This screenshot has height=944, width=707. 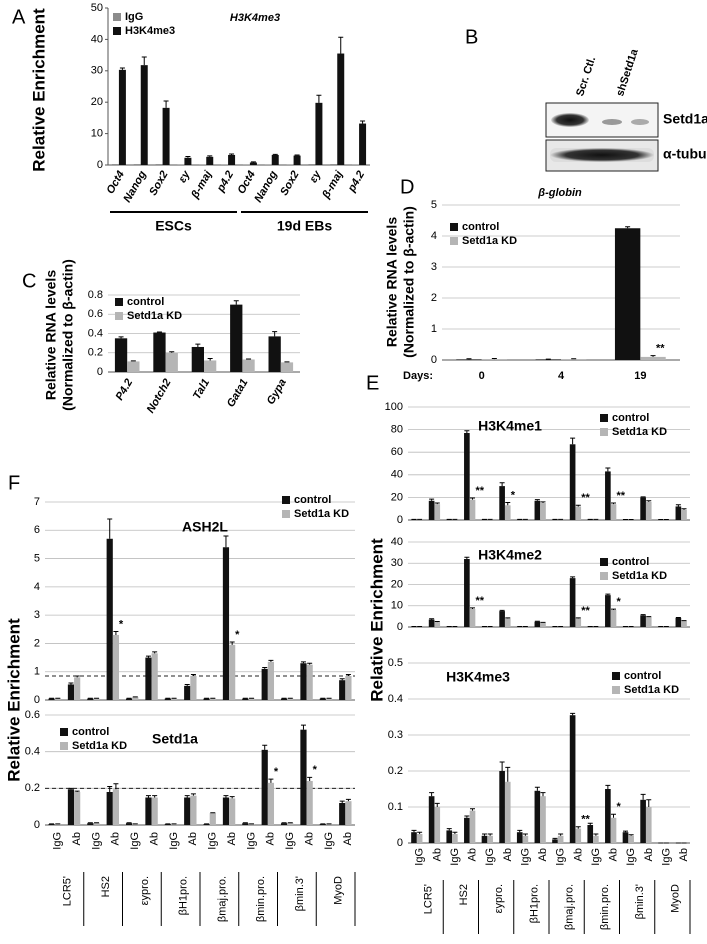 What do you see at coordinates (125, 390) in the screenshot?
I see `x-tick-label: P4.2` at bounding box center [125, 390].